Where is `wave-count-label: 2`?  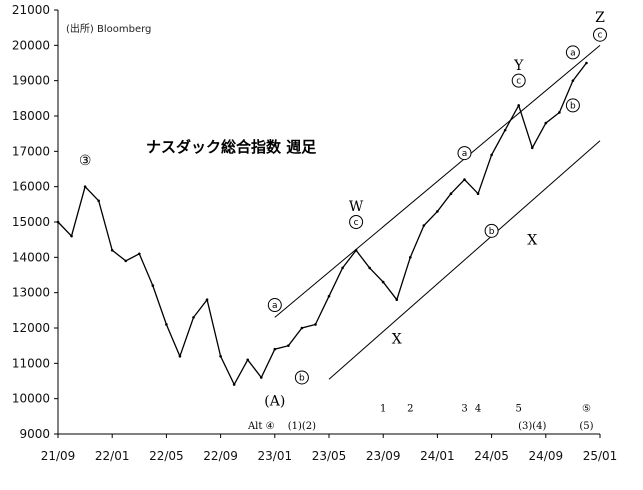 wave-count-label: 2 is located at coordinates (410, 409).